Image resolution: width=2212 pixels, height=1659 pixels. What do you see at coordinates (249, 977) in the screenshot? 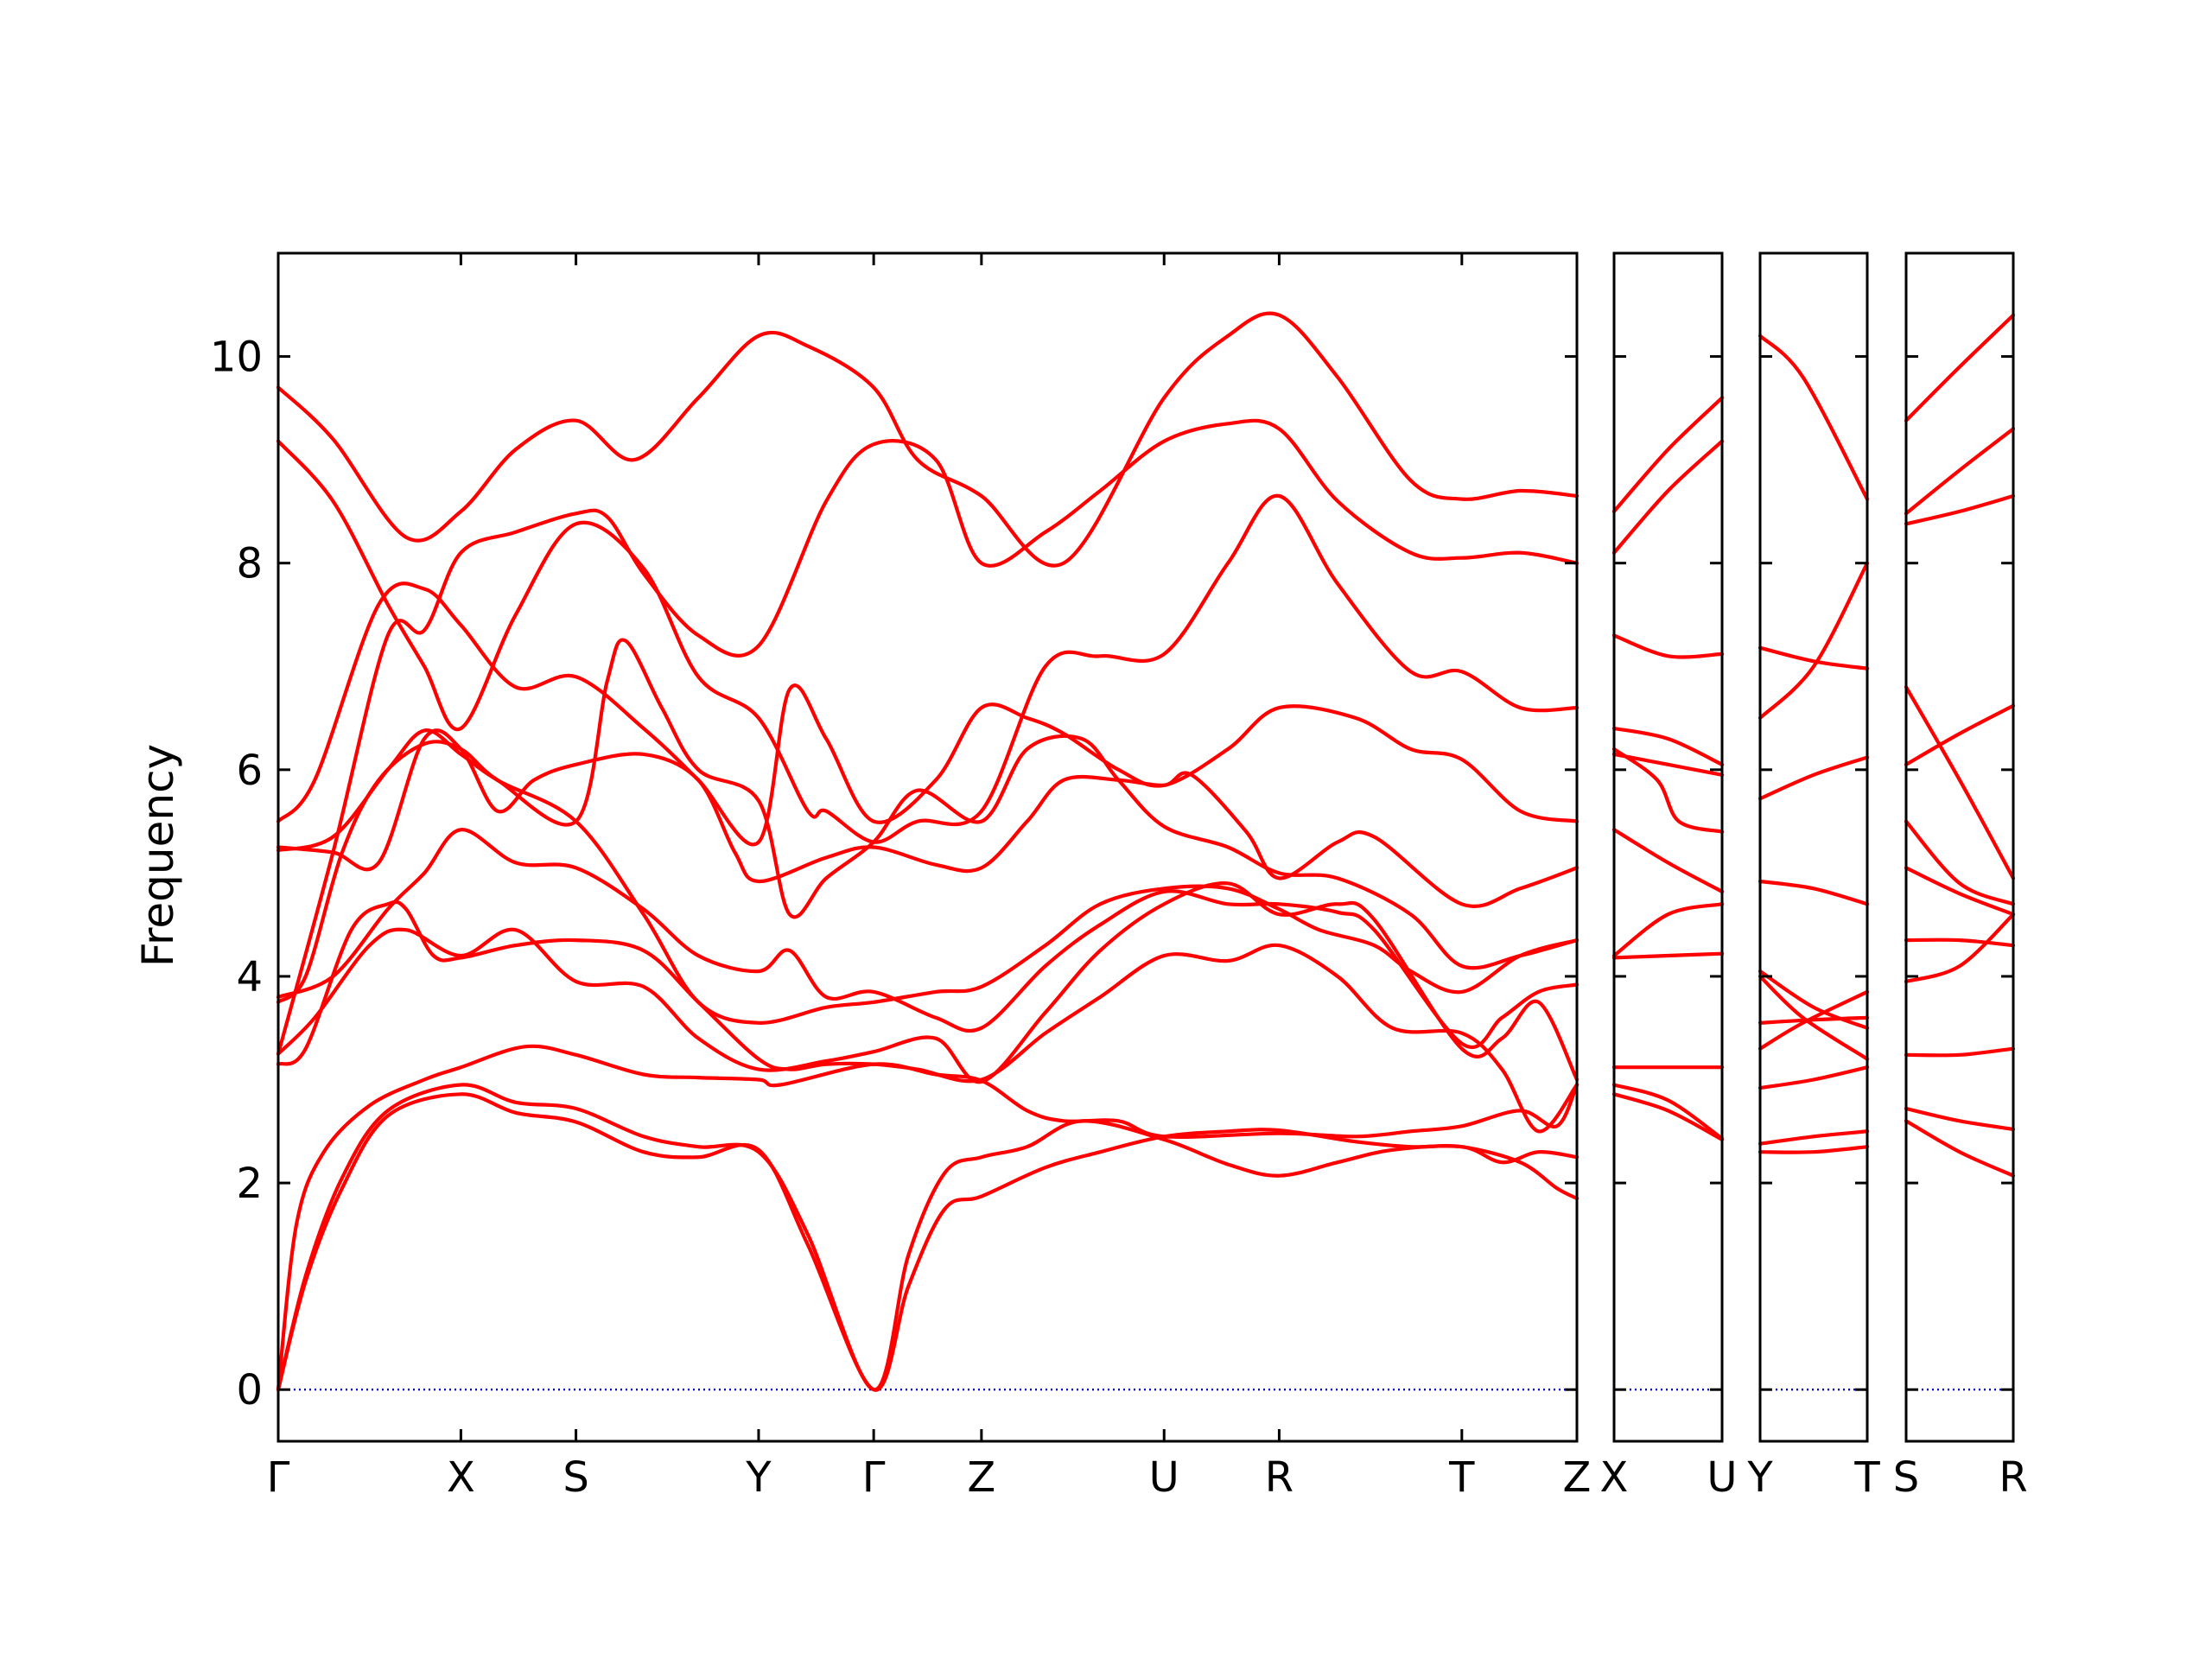
I see `y-tick-label: 4` at bounding box center [249, 977].